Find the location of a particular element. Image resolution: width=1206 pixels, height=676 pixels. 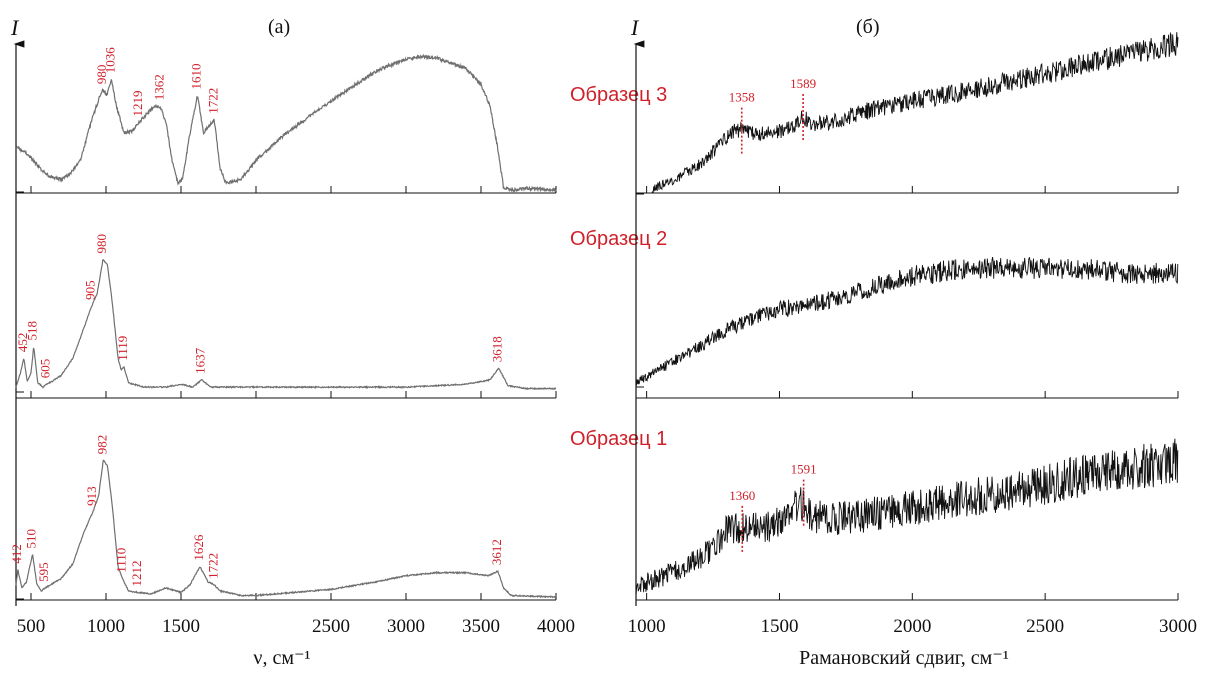

panel-a-peak-label-1362: 1362 is located at coordinates (158, 87).